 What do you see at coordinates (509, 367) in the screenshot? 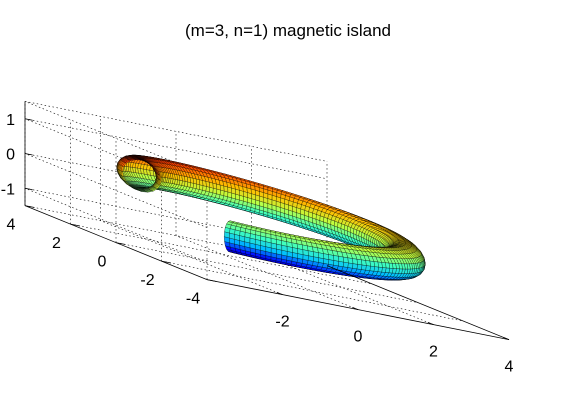
I see `x-tick-label: 4` at bounding box center [509, 367].